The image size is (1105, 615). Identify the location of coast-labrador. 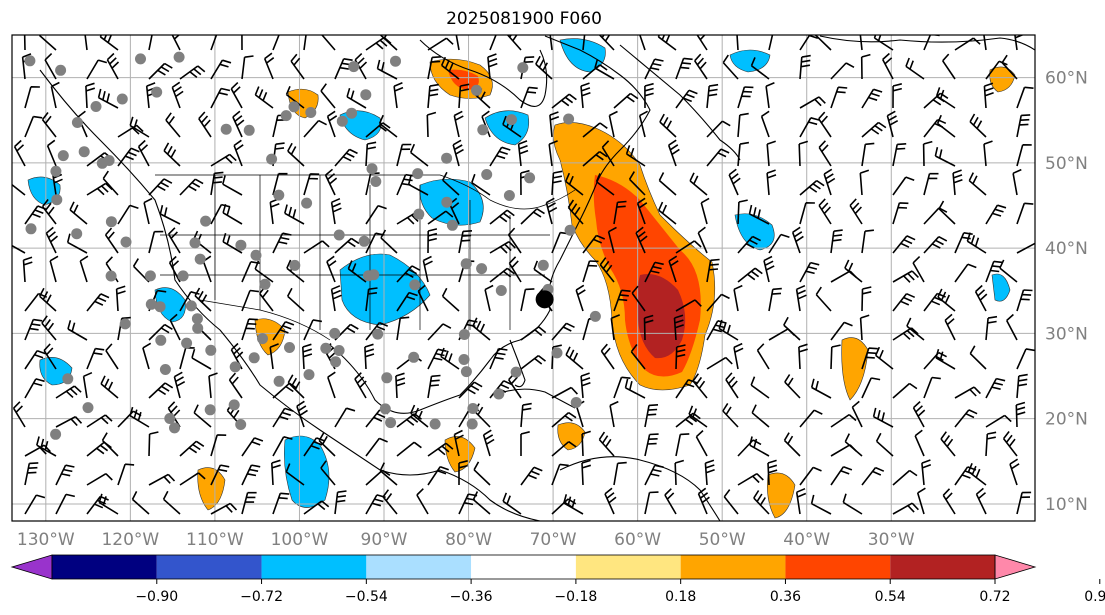
(680, 102).